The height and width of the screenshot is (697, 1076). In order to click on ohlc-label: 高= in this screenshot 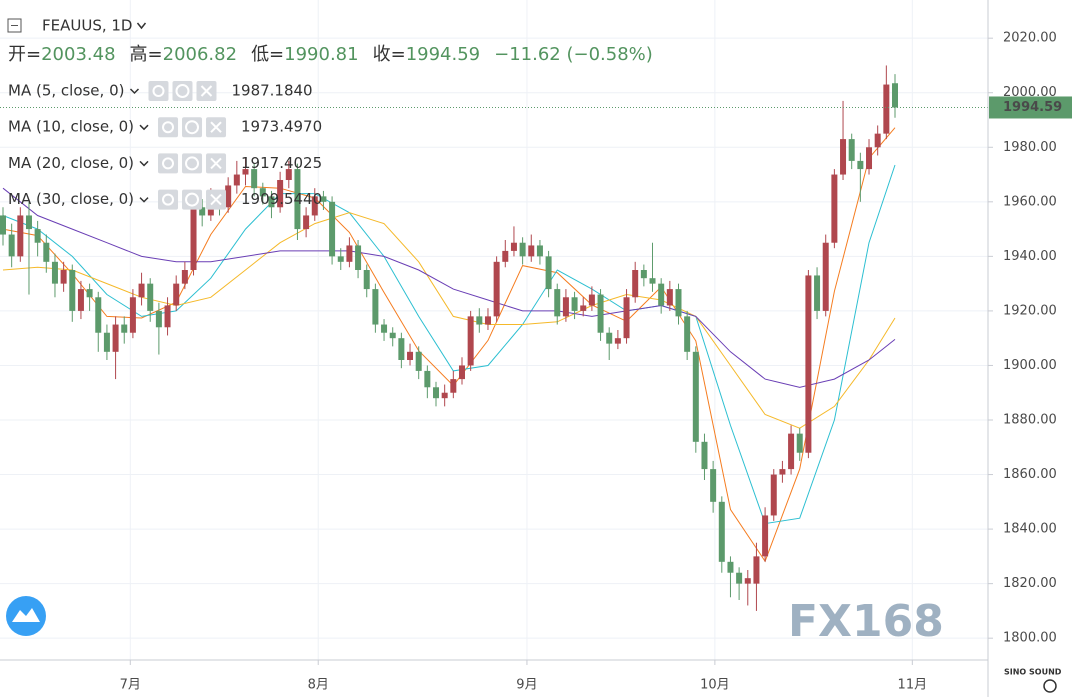, I will do `click(146, 54)`.